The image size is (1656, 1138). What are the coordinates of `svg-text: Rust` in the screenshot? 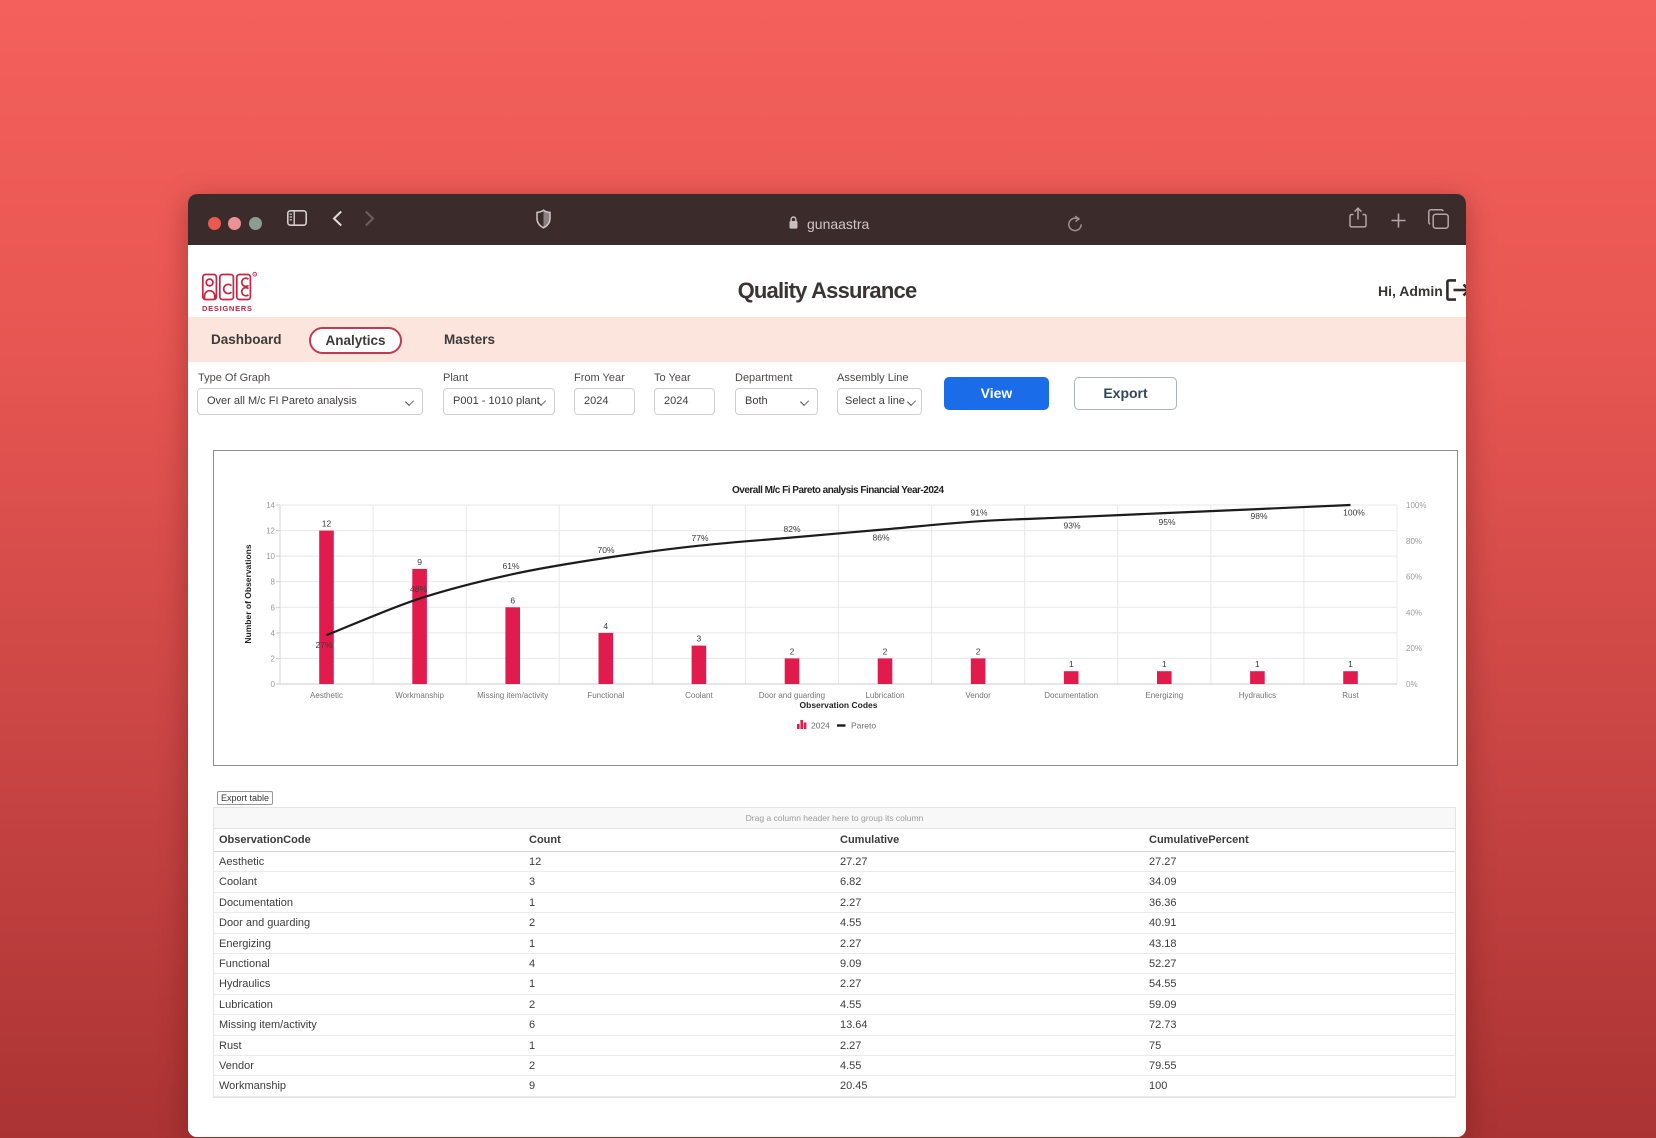 It's located at (1350, 695).